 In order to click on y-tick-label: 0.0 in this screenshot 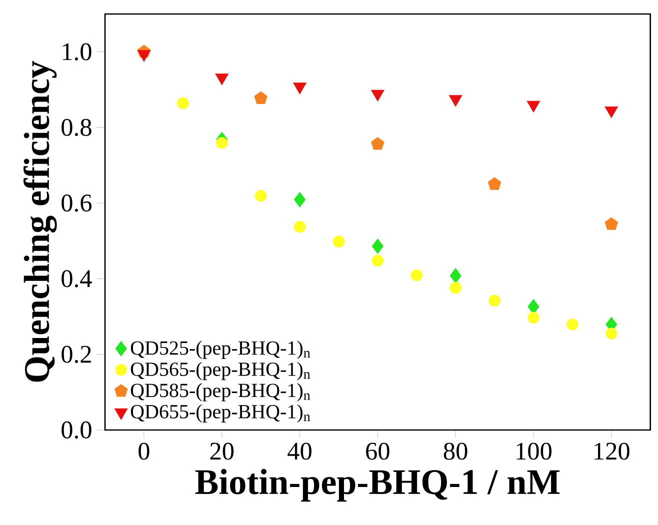, I will do `click(77, 430)`.